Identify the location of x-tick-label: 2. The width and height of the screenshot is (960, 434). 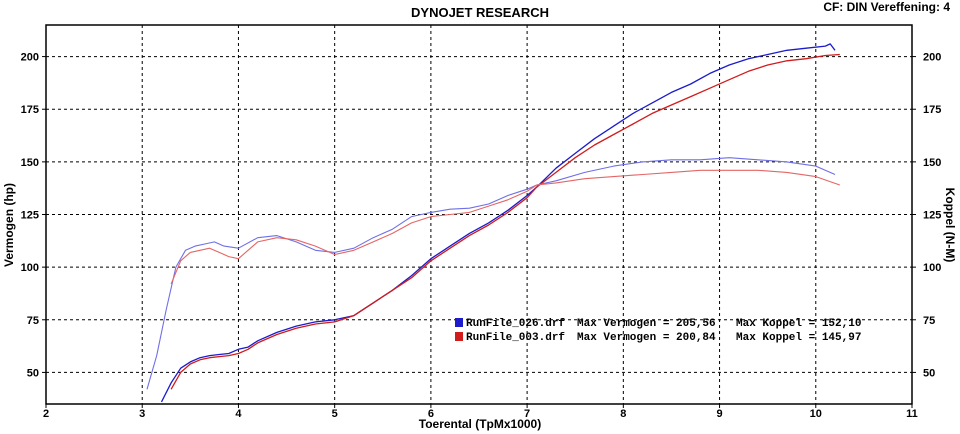
(46, 414).